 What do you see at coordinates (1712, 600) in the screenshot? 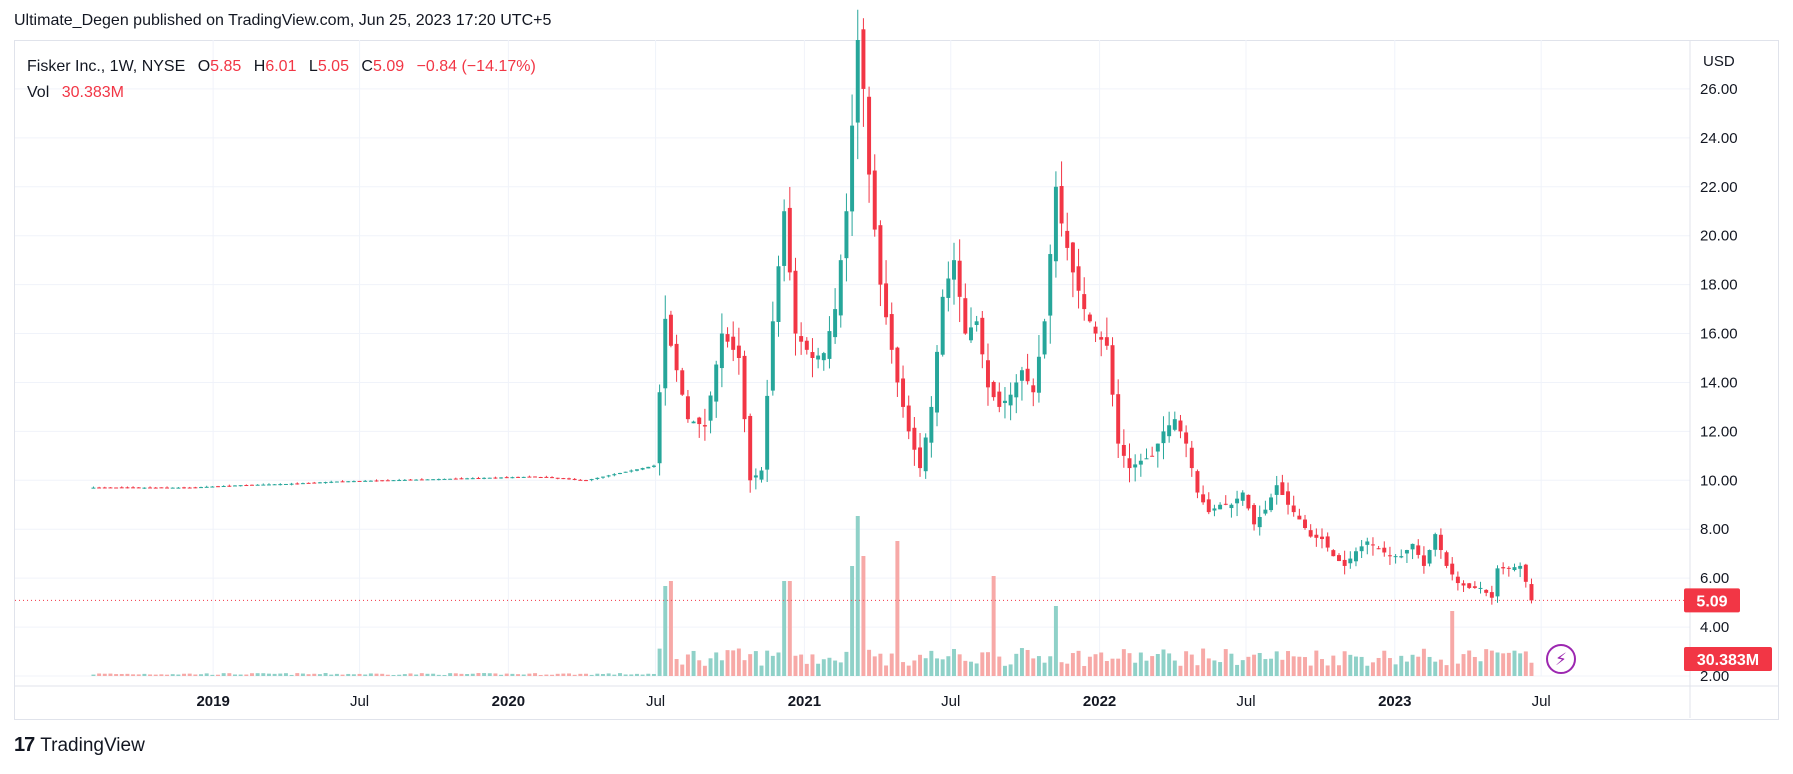
I see `last-price-tag` at bounding box center [1712, 600].